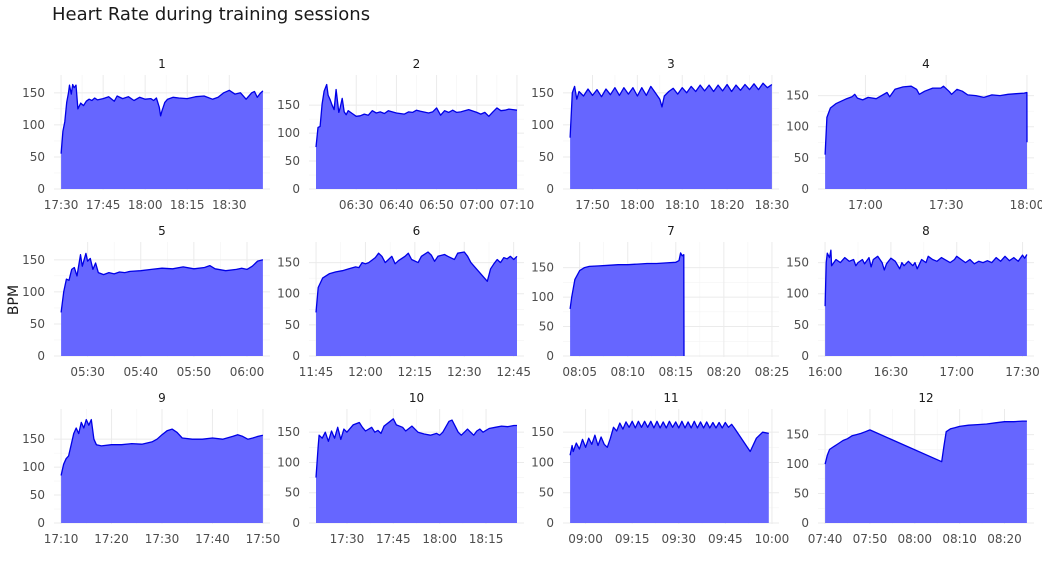  Describe the element at coordinates (464, 372) in the screenshot. I see `x-tick-label: 12:30` at that location.